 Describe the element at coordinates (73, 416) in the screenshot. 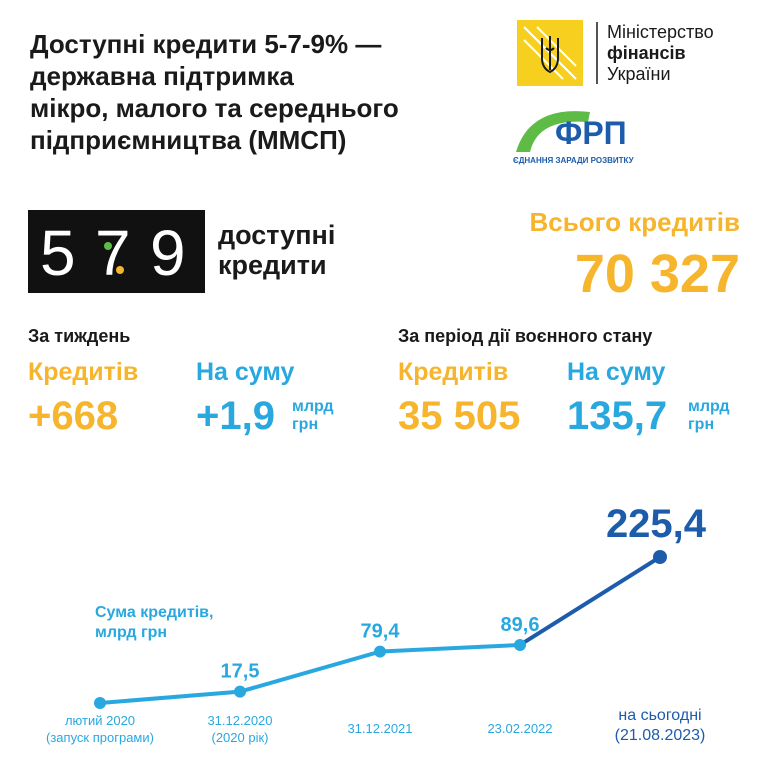

I see `week-count: +668` at that location.